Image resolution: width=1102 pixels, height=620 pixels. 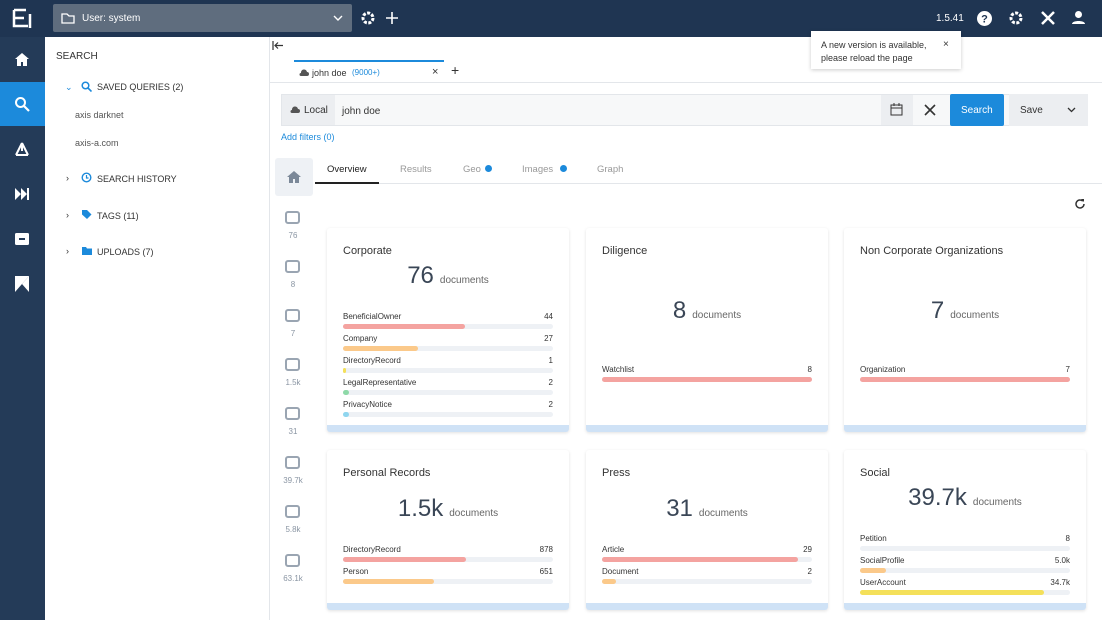 I want to click on query-tab: john doe (9000+) ×, so click(x=369, y=71).